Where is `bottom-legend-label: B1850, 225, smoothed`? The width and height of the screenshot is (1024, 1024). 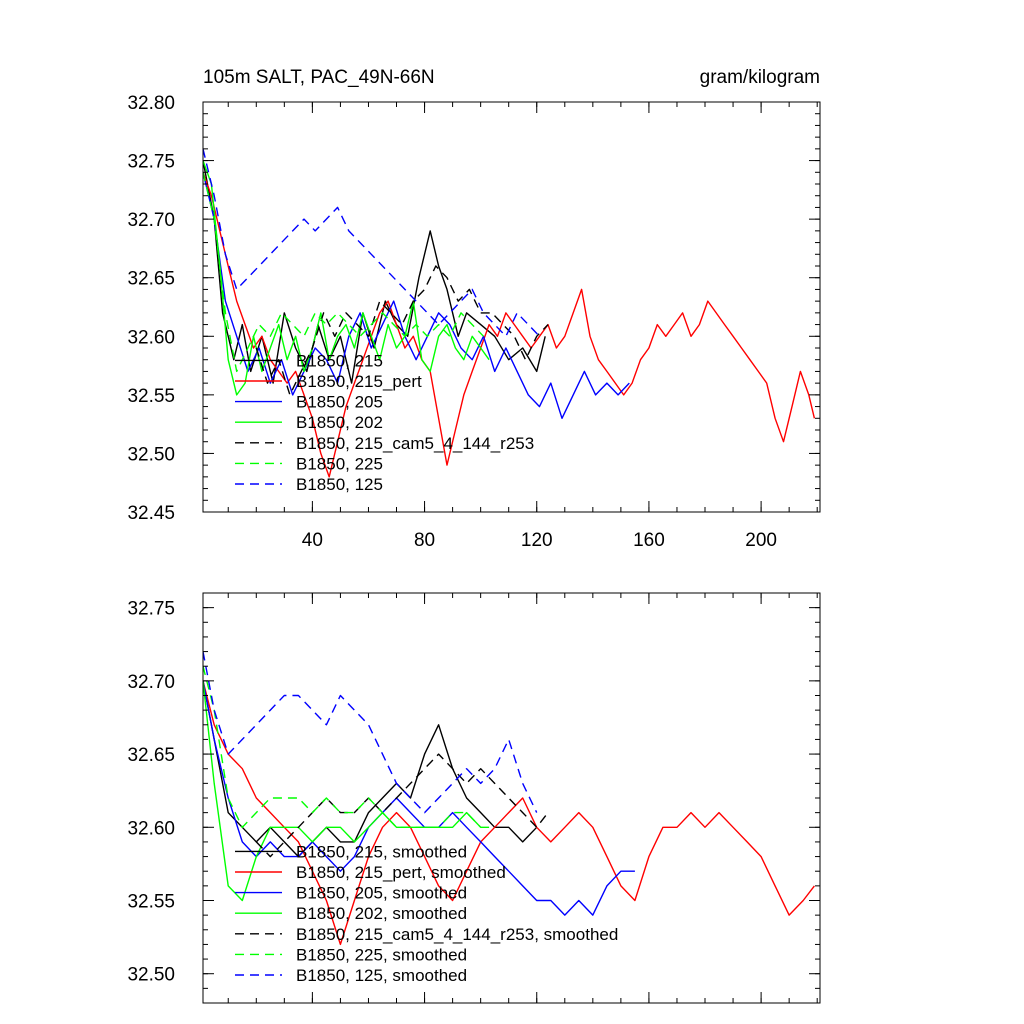
bottom-legend-label: B1850, 225, smoothed is located at coordinates (381, 954).